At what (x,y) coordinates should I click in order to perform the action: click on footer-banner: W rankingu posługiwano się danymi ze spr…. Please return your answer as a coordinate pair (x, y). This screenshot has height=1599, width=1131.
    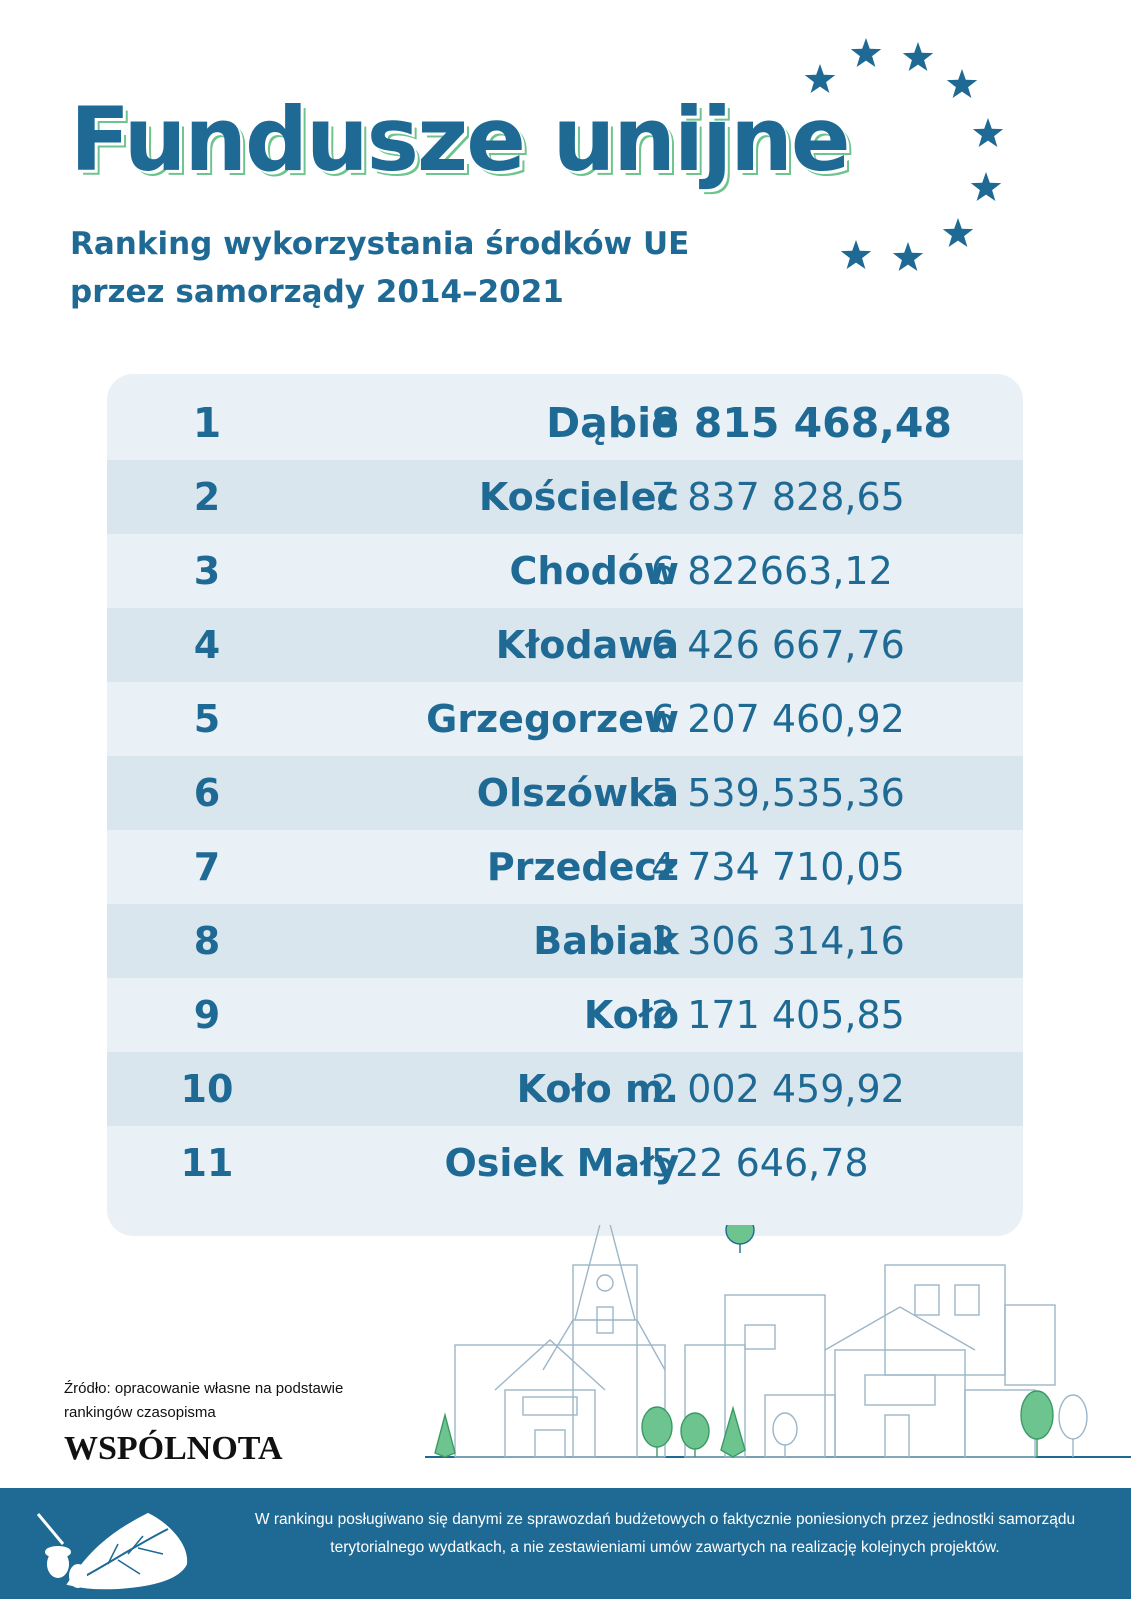
    Looking at the image, I should click on (565, 1543).